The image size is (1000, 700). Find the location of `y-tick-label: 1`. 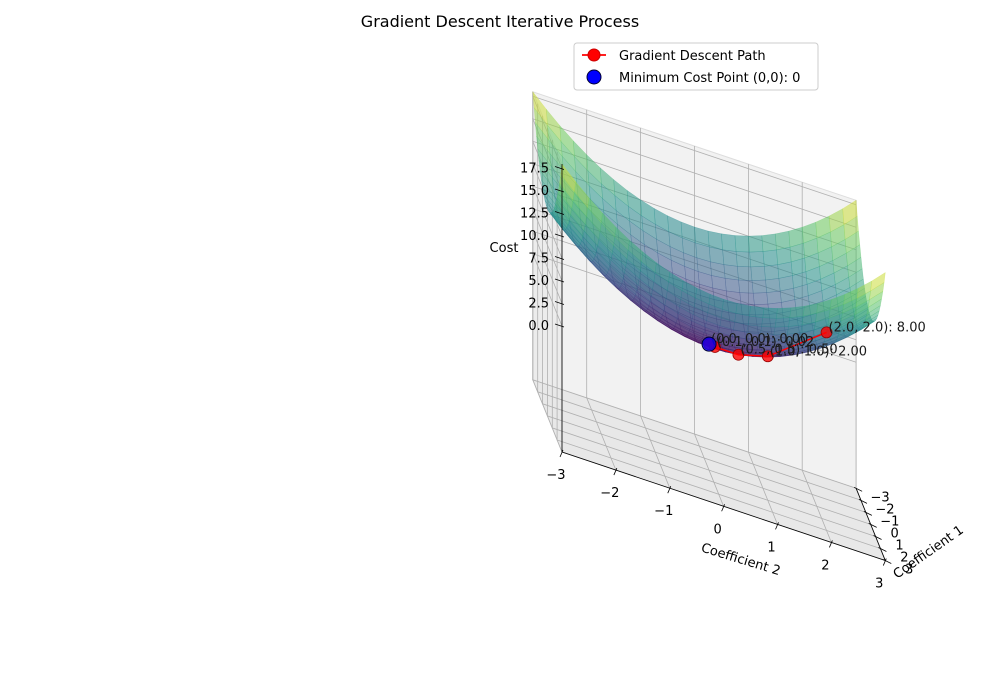

y-tick-label: 1 is located at coordinates (771, 547).